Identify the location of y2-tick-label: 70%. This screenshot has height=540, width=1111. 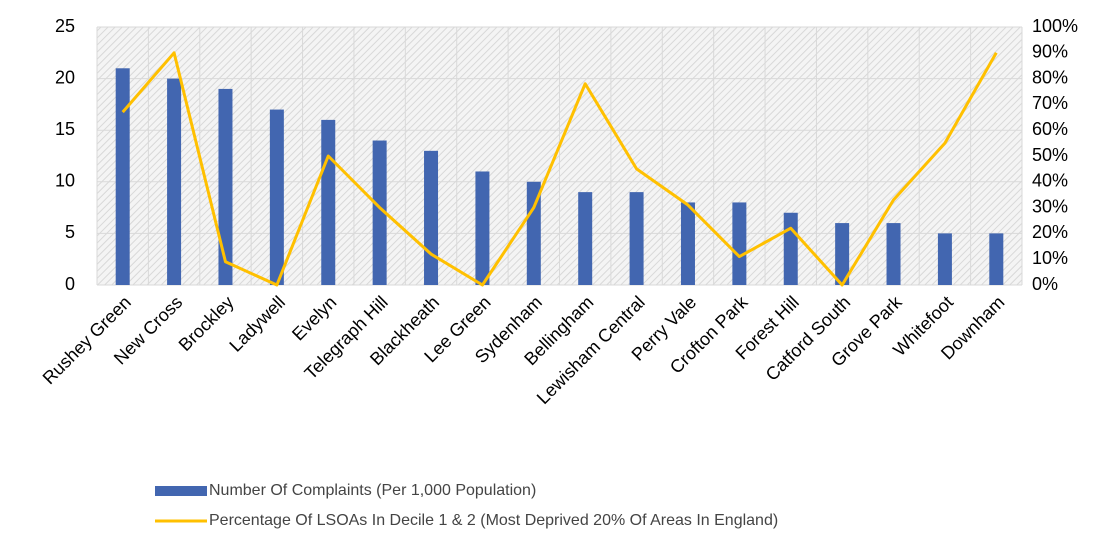
(1050, 103).